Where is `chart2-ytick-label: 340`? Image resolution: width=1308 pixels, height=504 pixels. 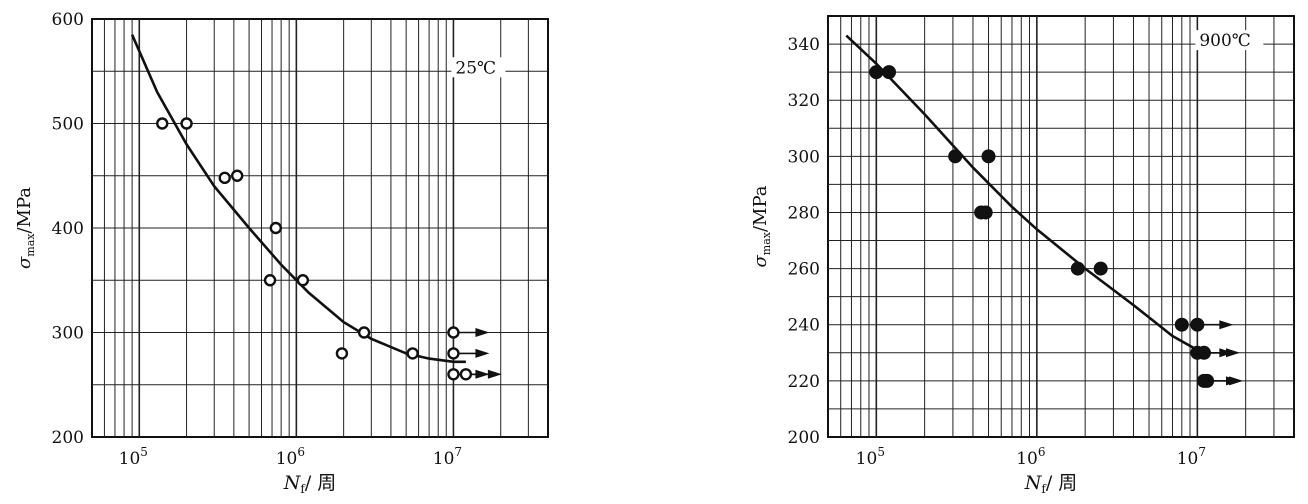
chart2-ytick-label: 340 is located at coordinates (804, 45).